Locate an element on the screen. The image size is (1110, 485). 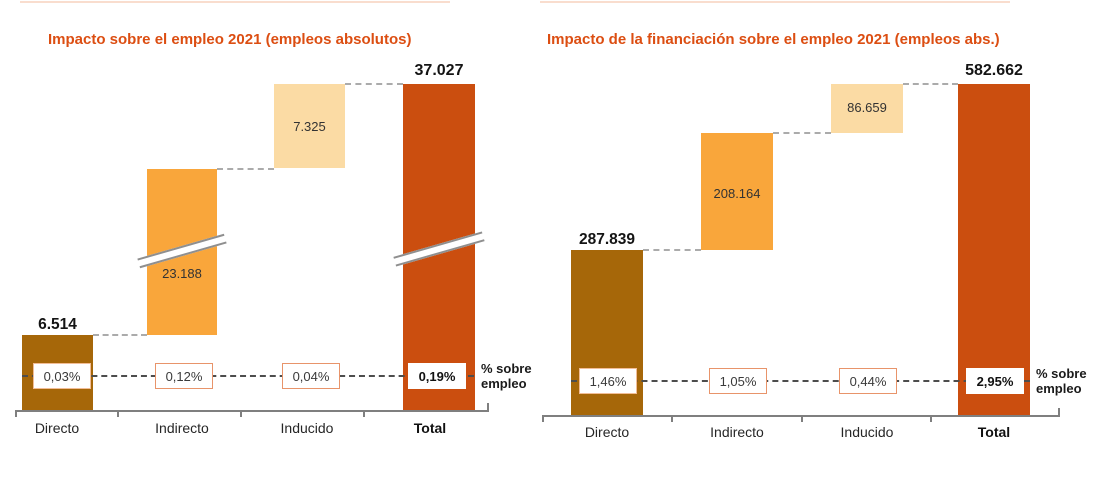
bar-value-label: 23.188 is located at coordinates (182, 273).